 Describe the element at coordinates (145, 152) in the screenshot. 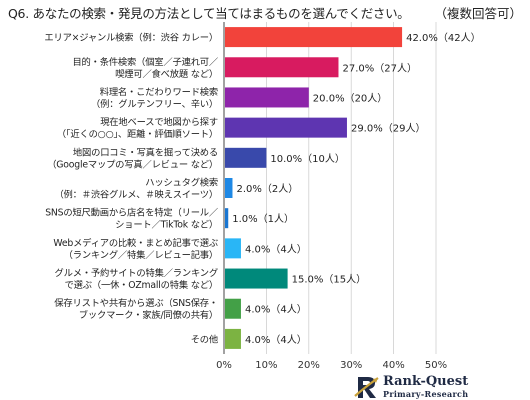

I see `category-label: 地図の口コミ・写真を掘って決める` at that location.